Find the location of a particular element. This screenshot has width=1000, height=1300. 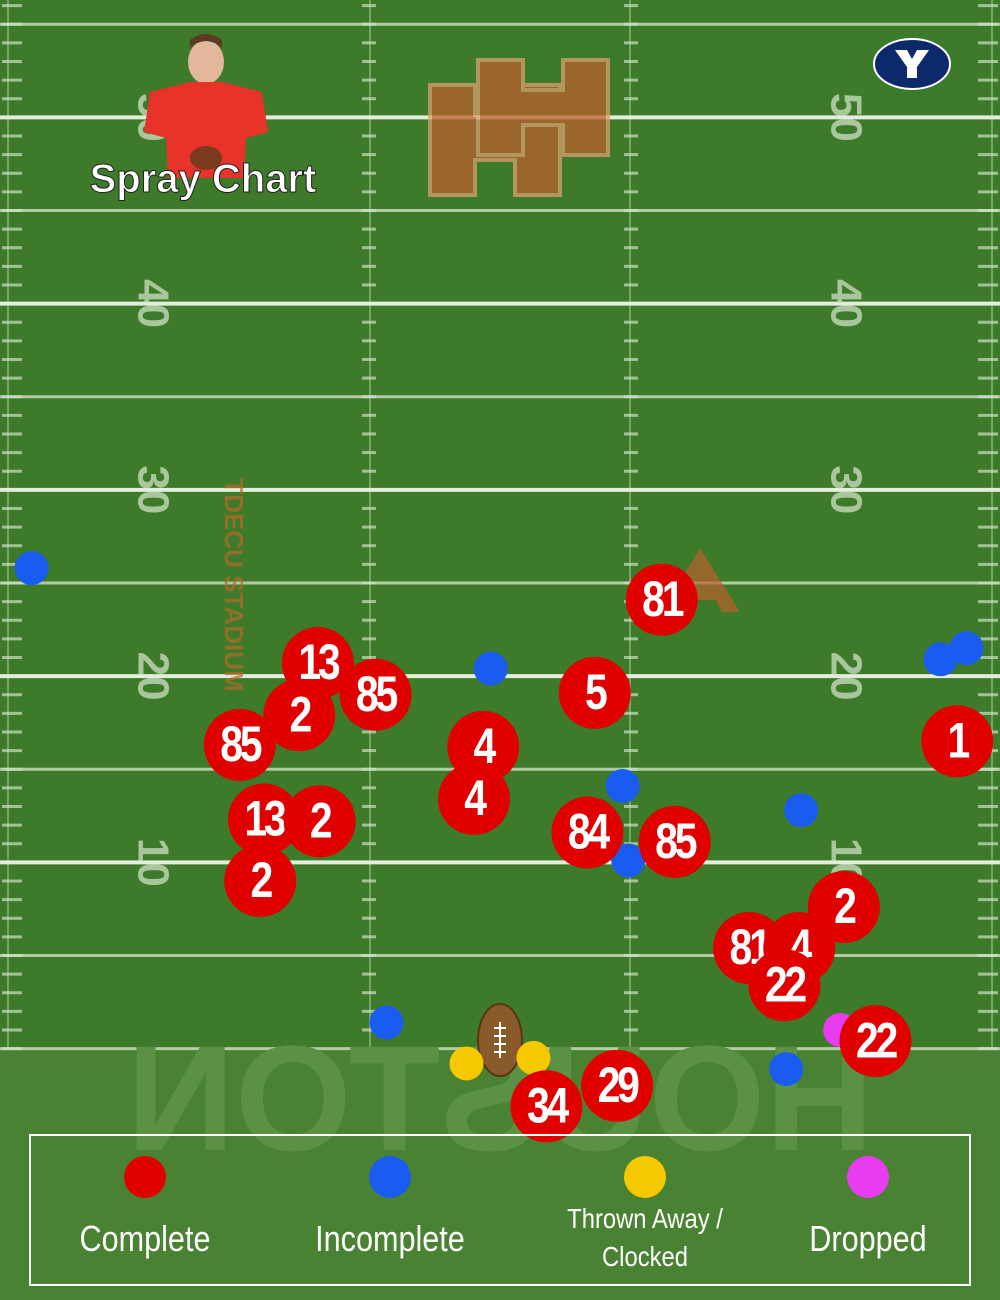

legend-label: Dropped is located at coordinates (868, 1238).